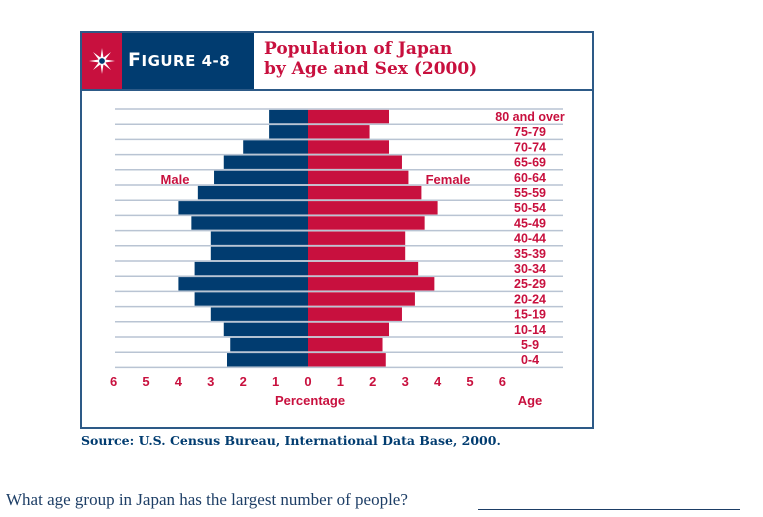 The image size is (763, 517). Describe the element at coordinates (530, 163) in the screenshot. I see `age-label: 65-69` at that location.